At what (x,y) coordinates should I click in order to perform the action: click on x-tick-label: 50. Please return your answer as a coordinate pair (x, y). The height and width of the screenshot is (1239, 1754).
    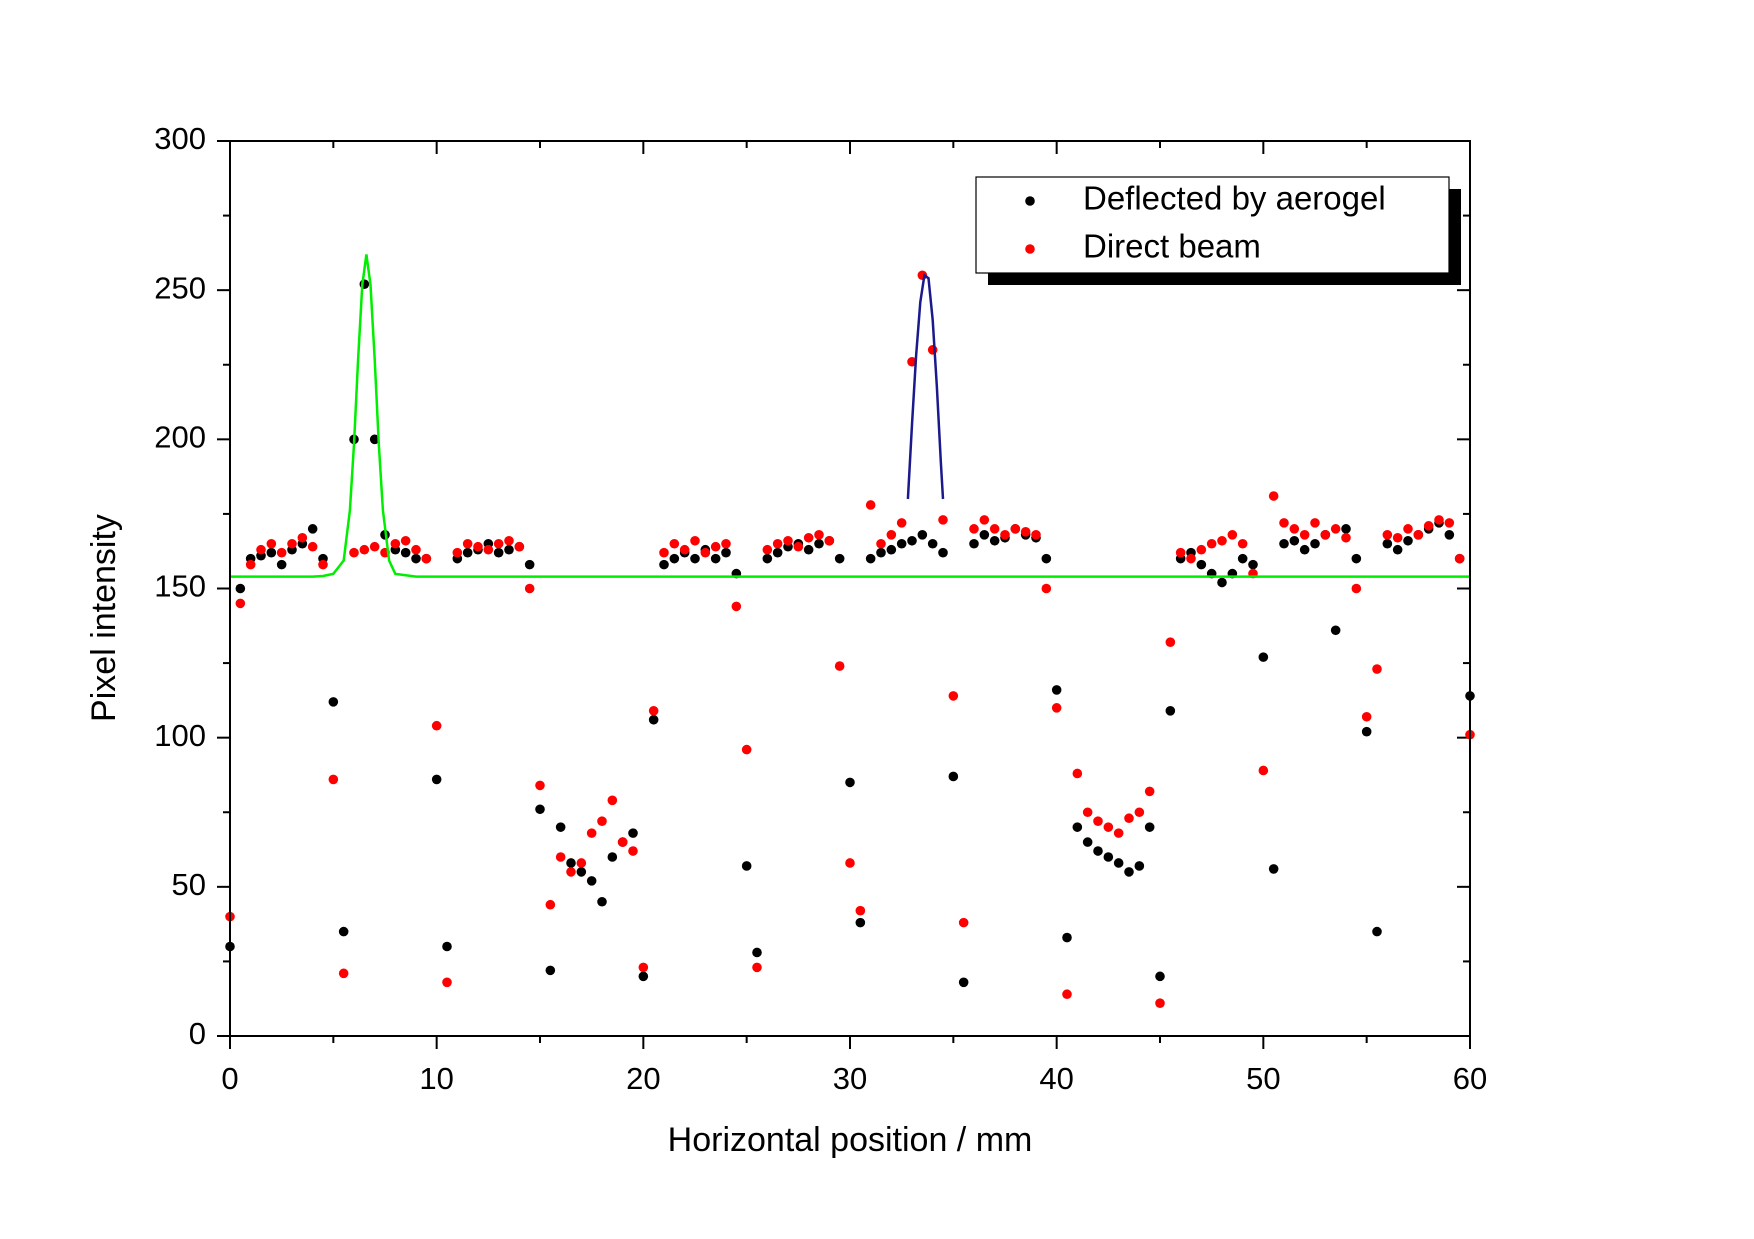
    Looking at the image, I should click on (1263, 1078).